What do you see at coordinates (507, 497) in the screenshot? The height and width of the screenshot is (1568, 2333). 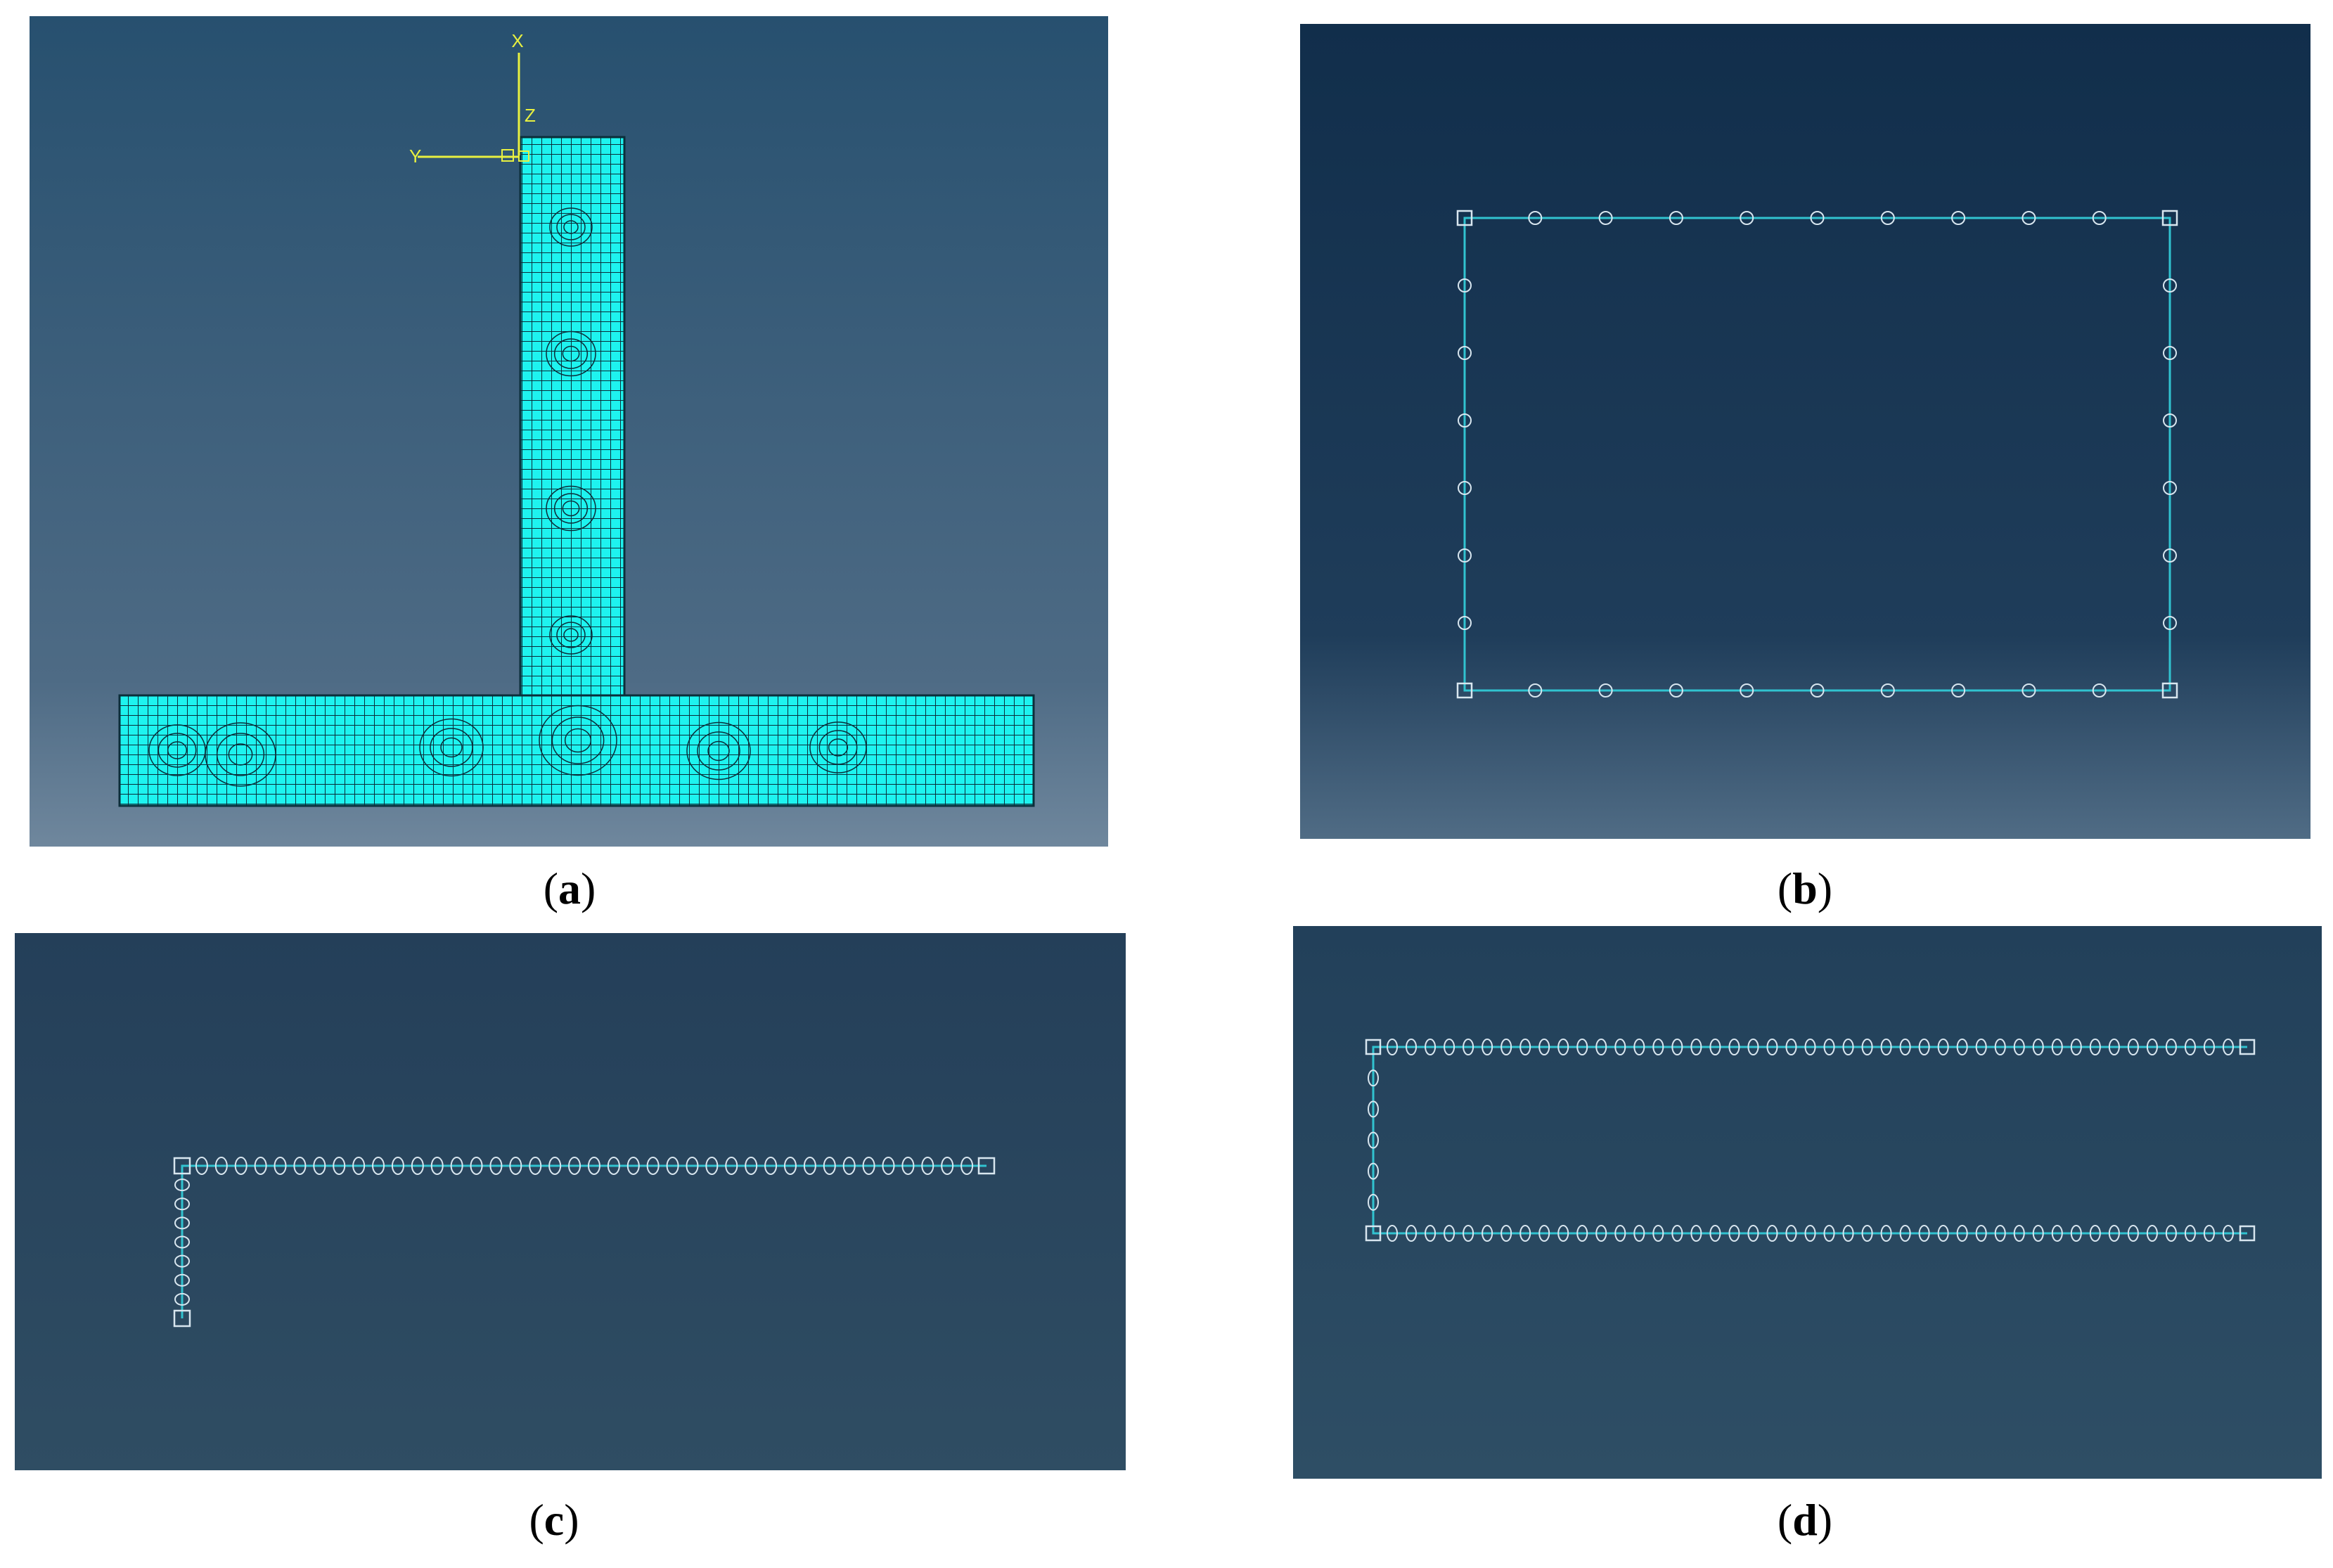 I see `mesh-transition-elements` at bounding box center [507, 497].